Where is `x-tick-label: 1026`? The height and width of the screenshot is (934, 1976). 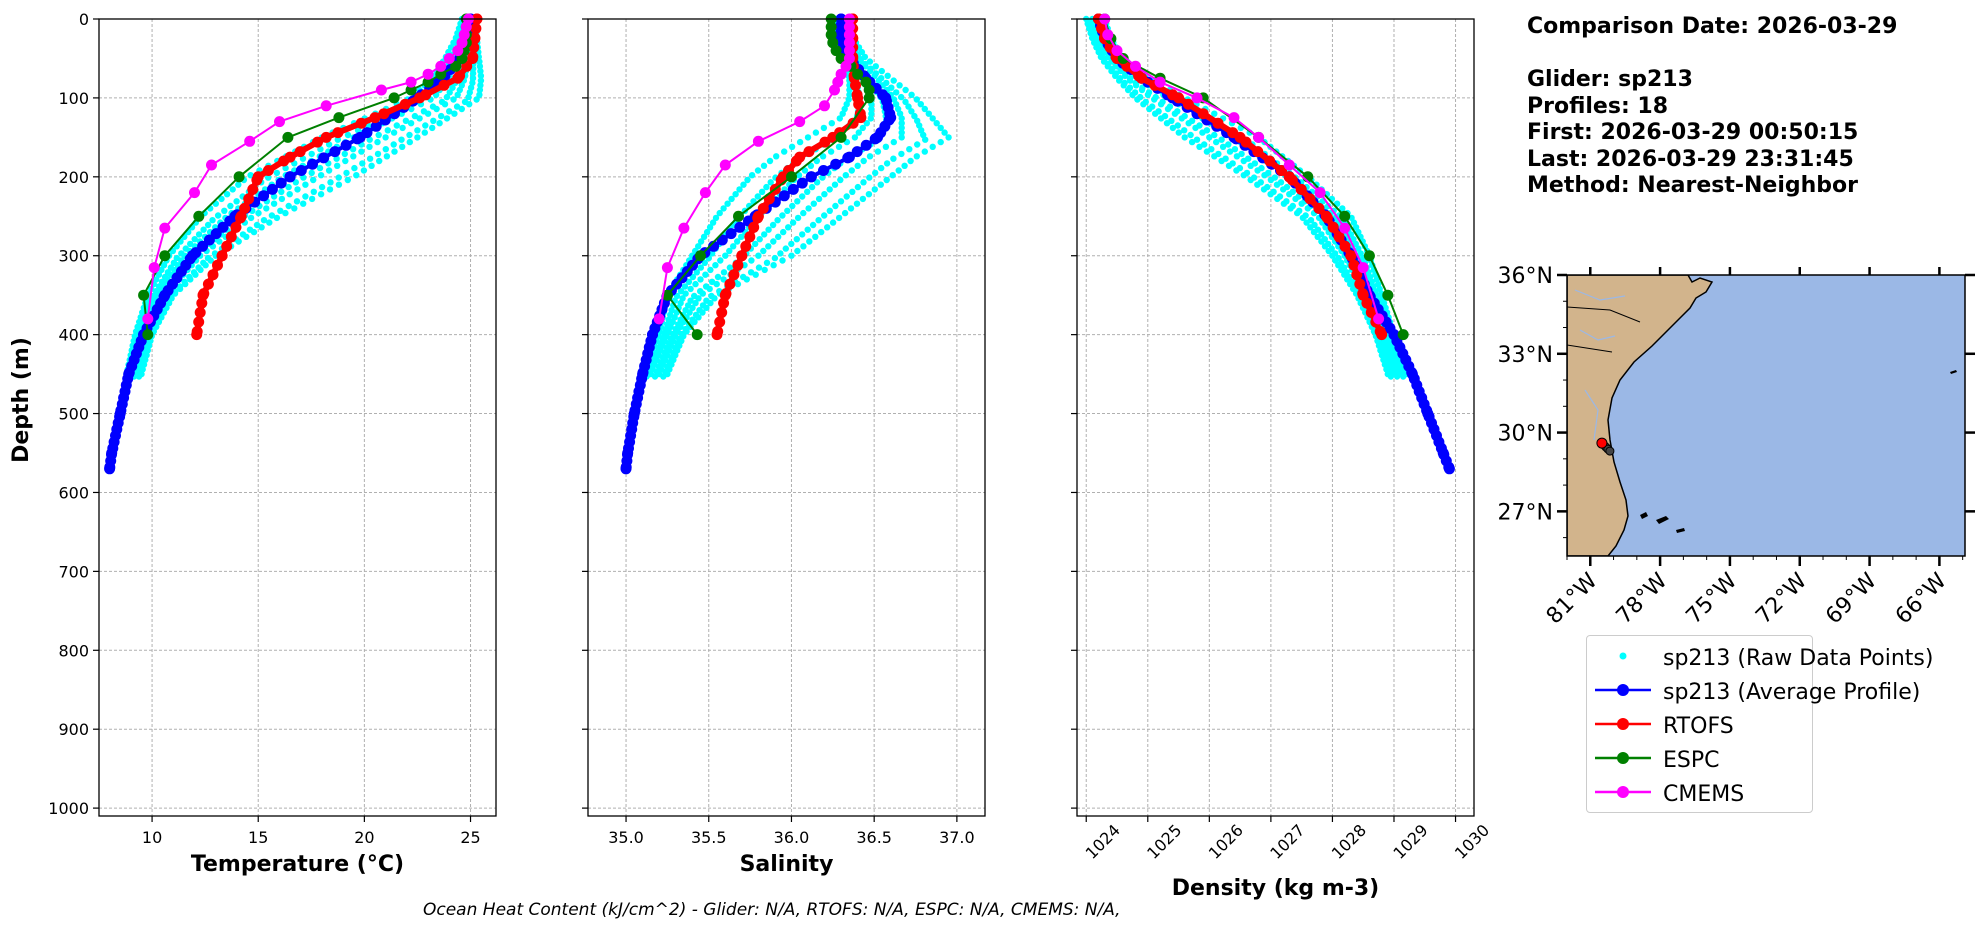
x-tick-label: 1026 is located at coordinates (1226, 842).